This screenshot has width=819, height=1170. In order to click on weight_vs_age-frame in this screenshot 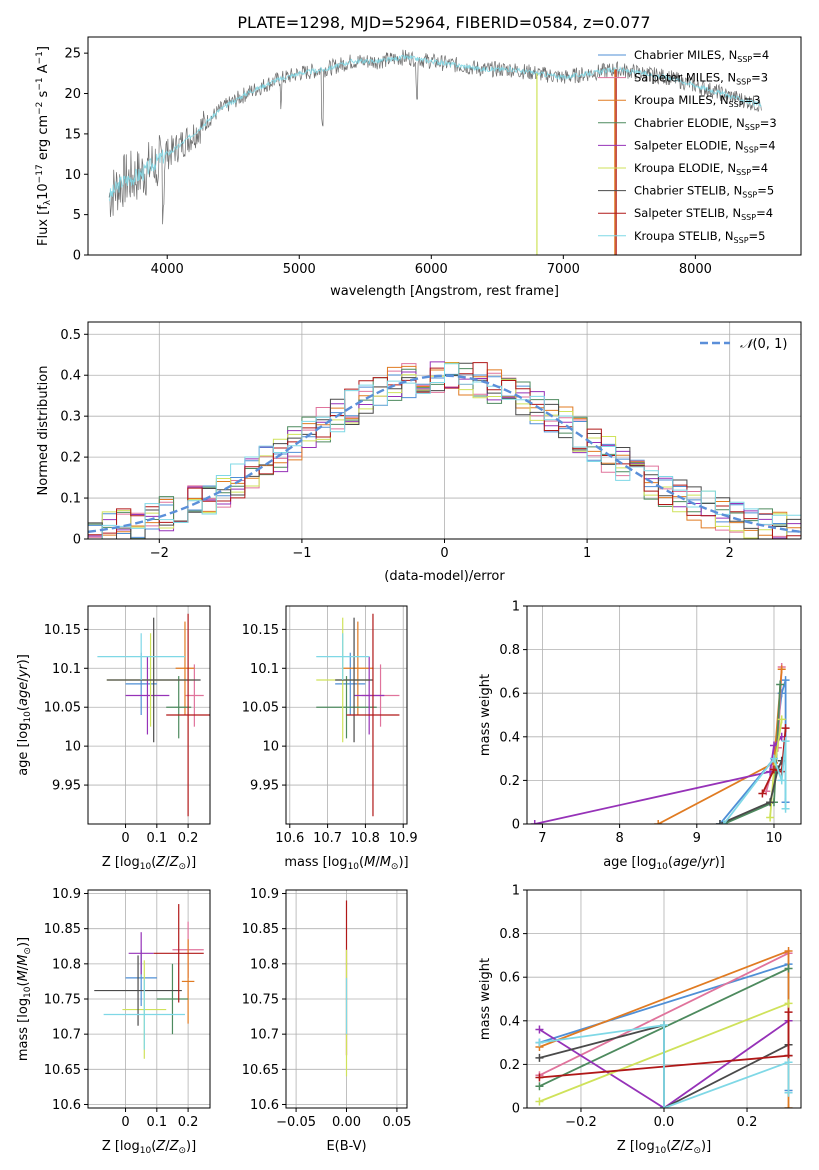, I will do `click(664, 715)`.